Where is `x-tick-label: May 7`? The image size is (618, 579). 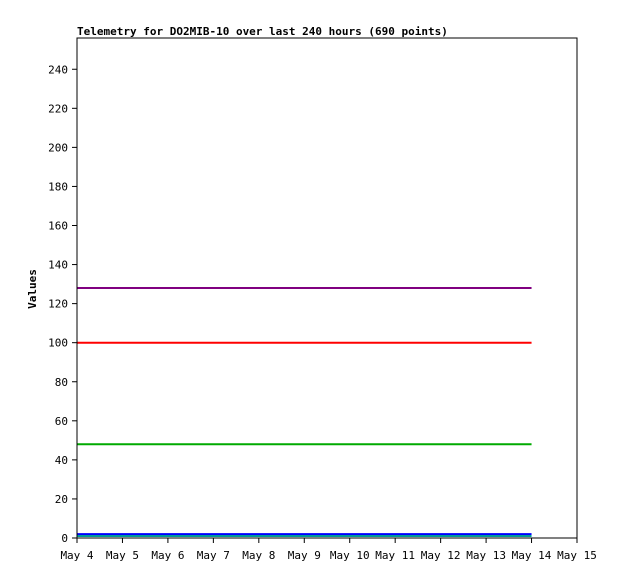
x-tick-label: May 7 is located at coordinates (213, 555).